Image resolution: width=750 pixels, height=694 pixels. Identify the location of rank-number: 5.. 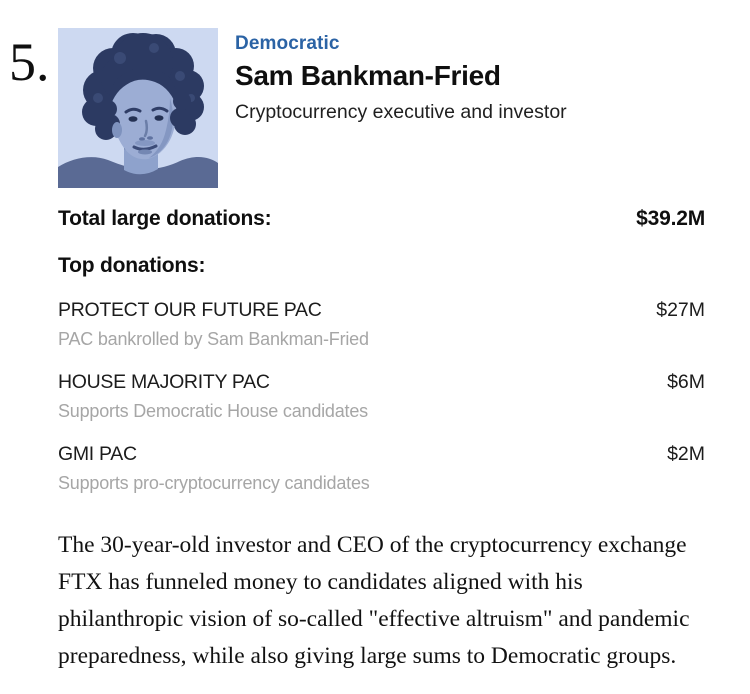
(29, 62).